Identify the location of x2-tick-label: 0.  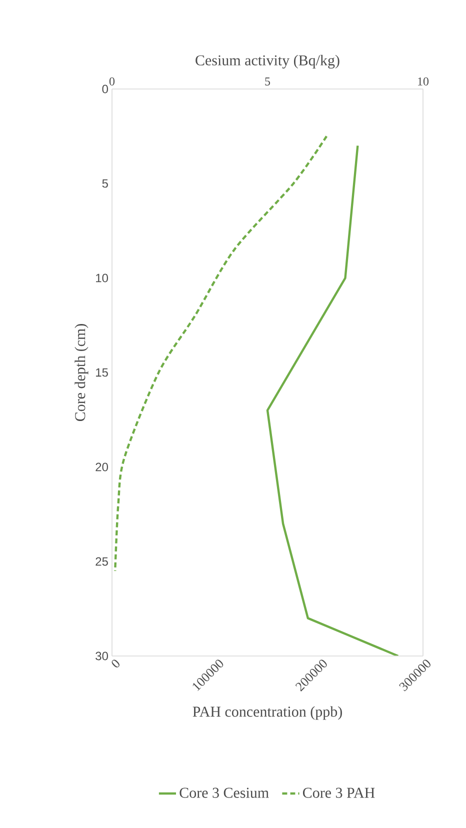
(112, 81).